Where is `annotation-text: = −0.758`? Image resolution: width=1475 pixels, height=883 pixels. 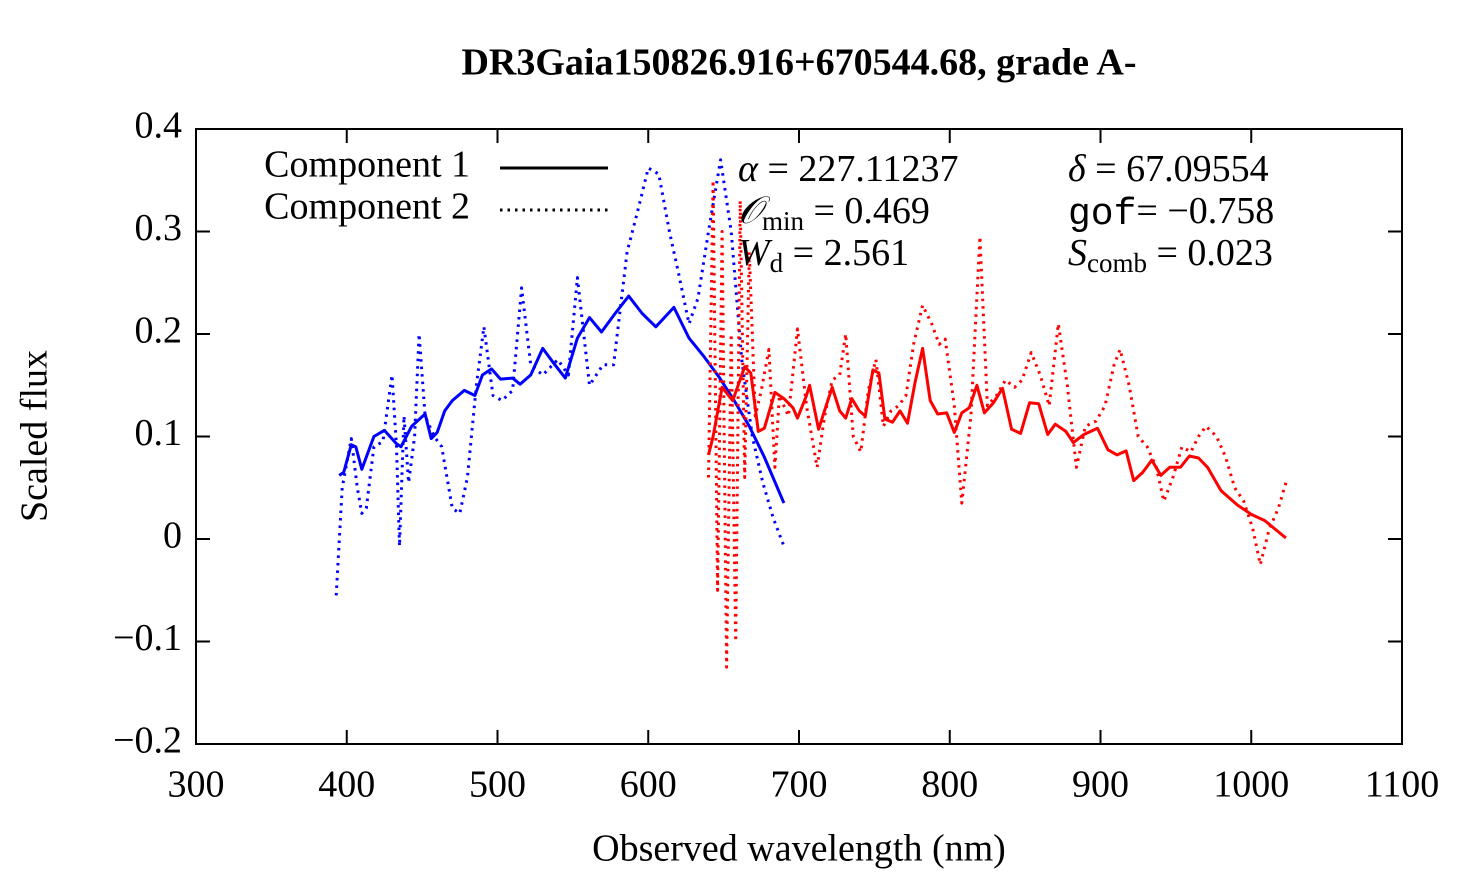
annotation-text: = −0.758 is located at coordinates (1205, 211).